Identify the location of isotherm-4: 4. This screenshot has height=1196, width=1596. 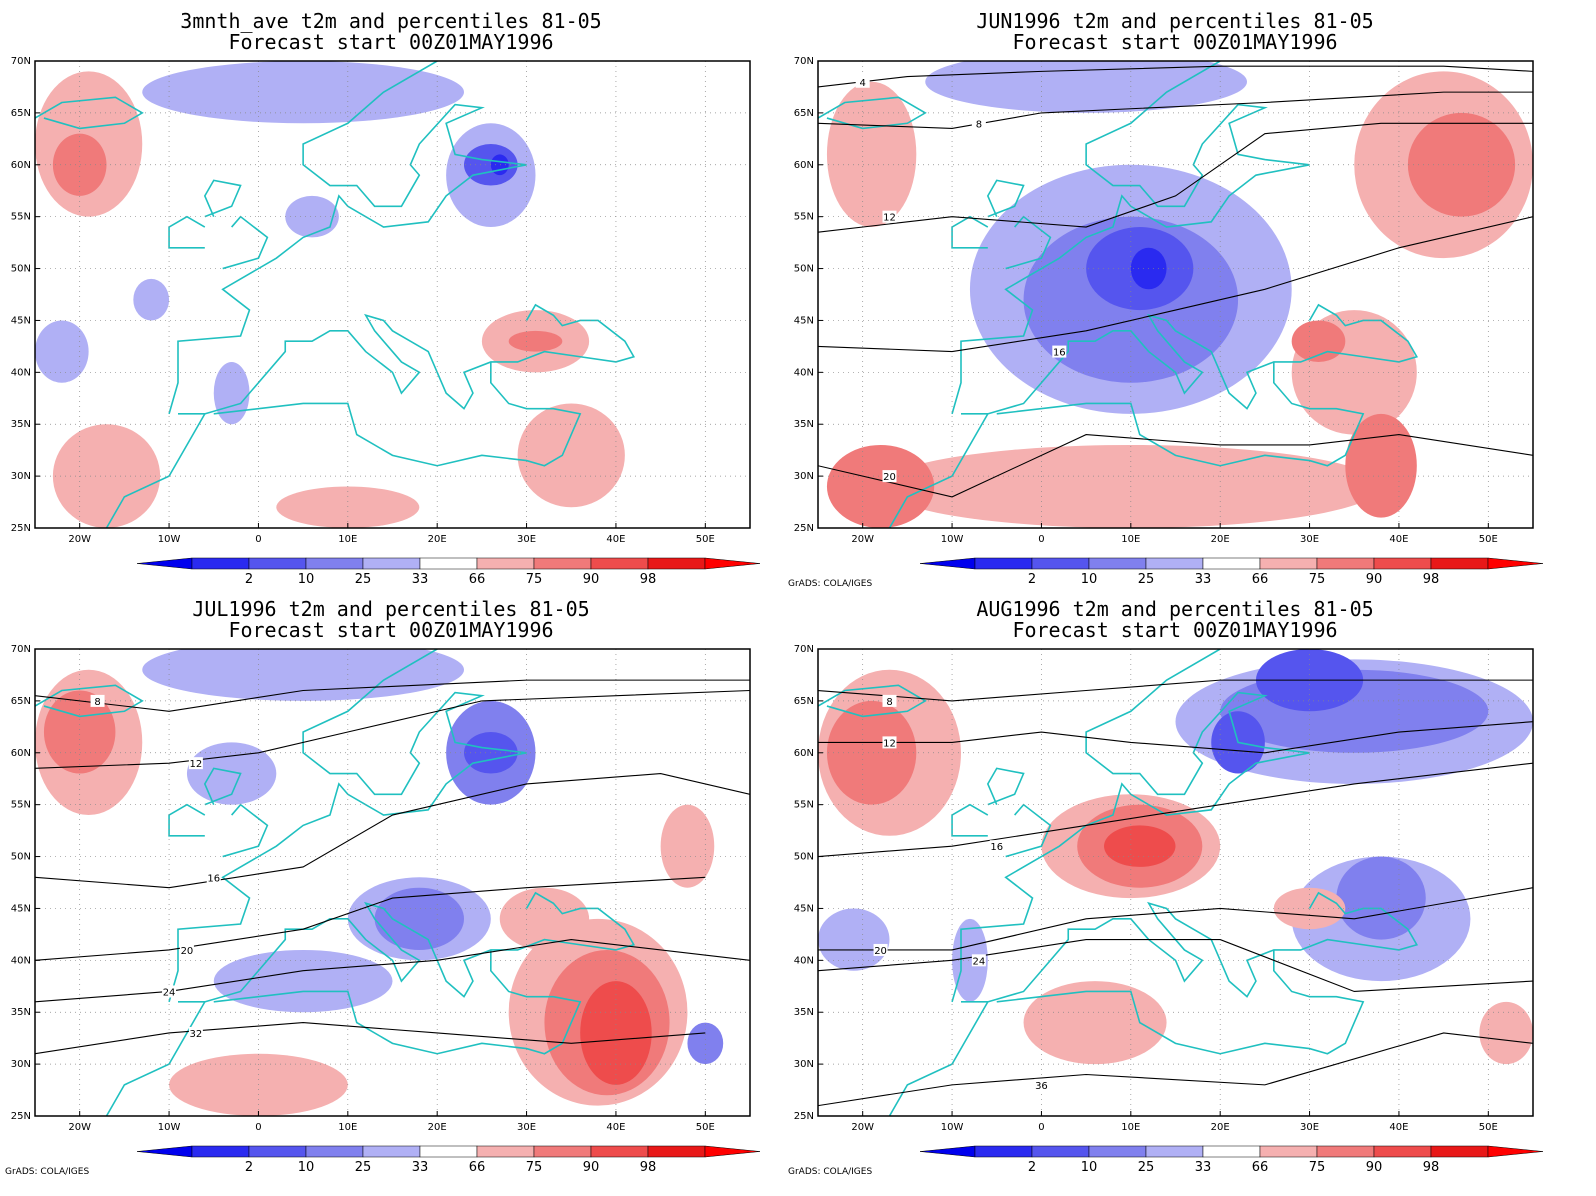
(1175, 77).